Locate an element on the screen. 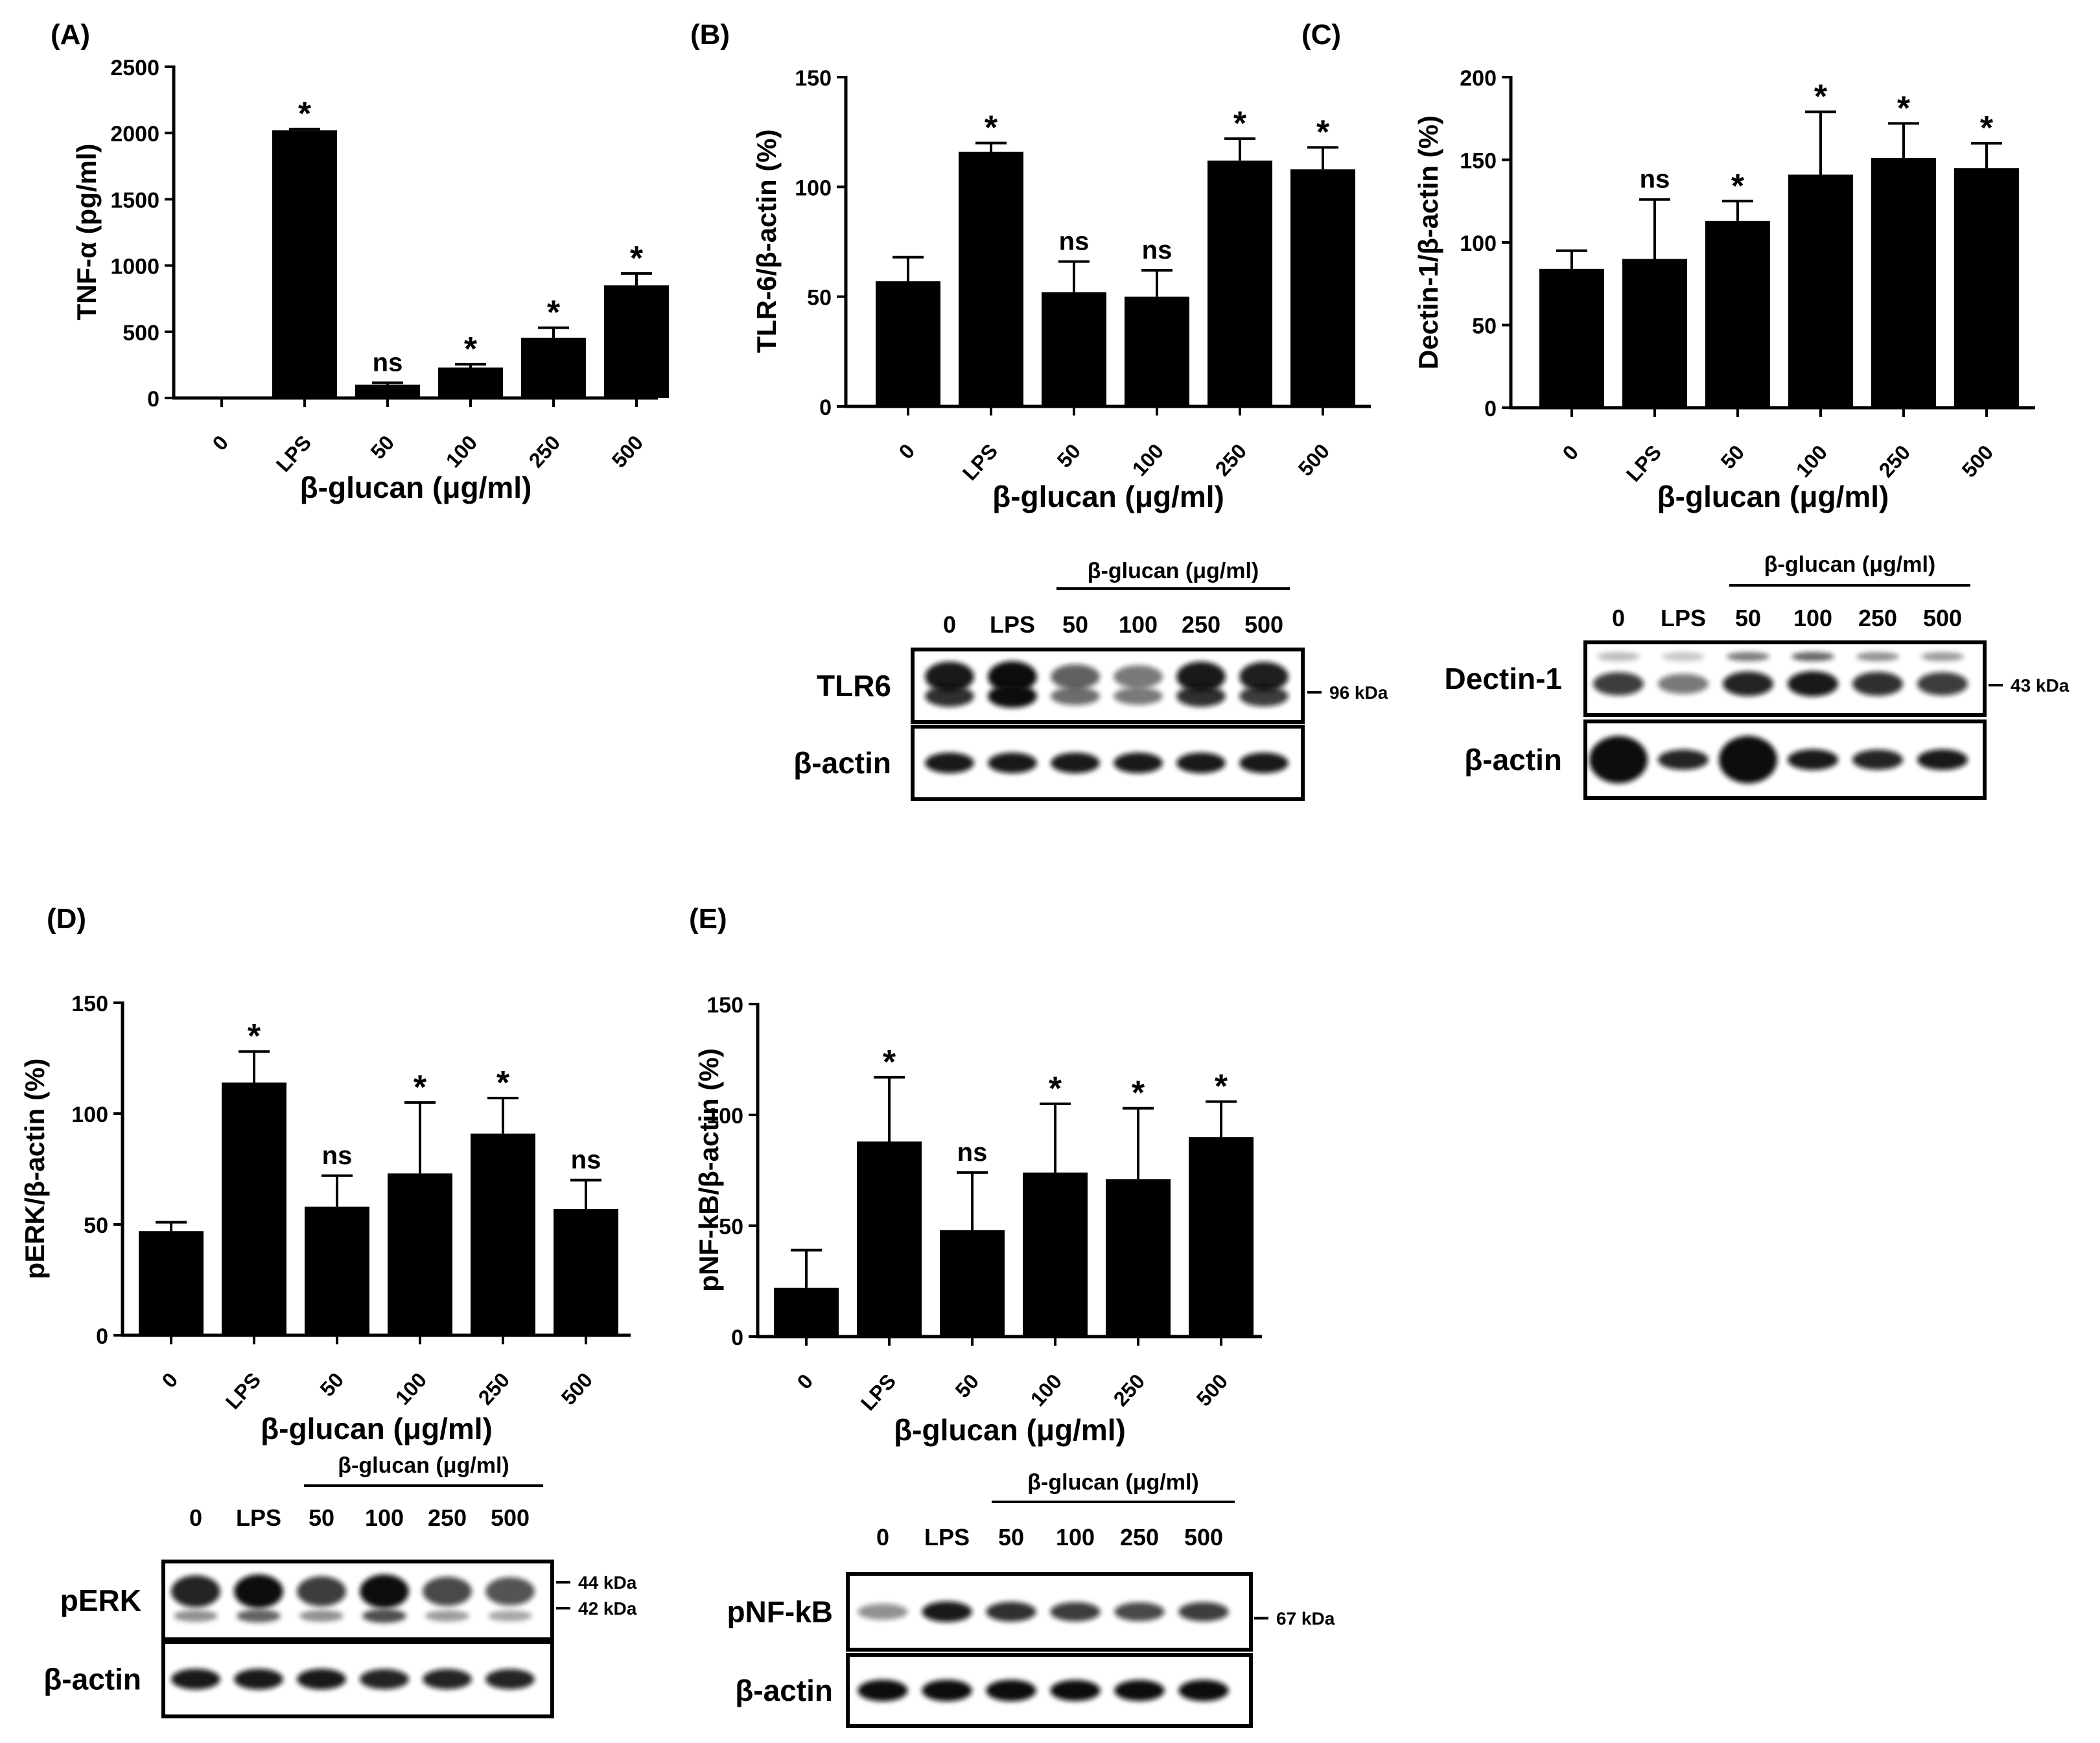 Image resolution: width=2100 pixels, height=1743 pixels. y-axis-label: pNF-kB/β-actin (%) is located at coordinates (709, 1170).